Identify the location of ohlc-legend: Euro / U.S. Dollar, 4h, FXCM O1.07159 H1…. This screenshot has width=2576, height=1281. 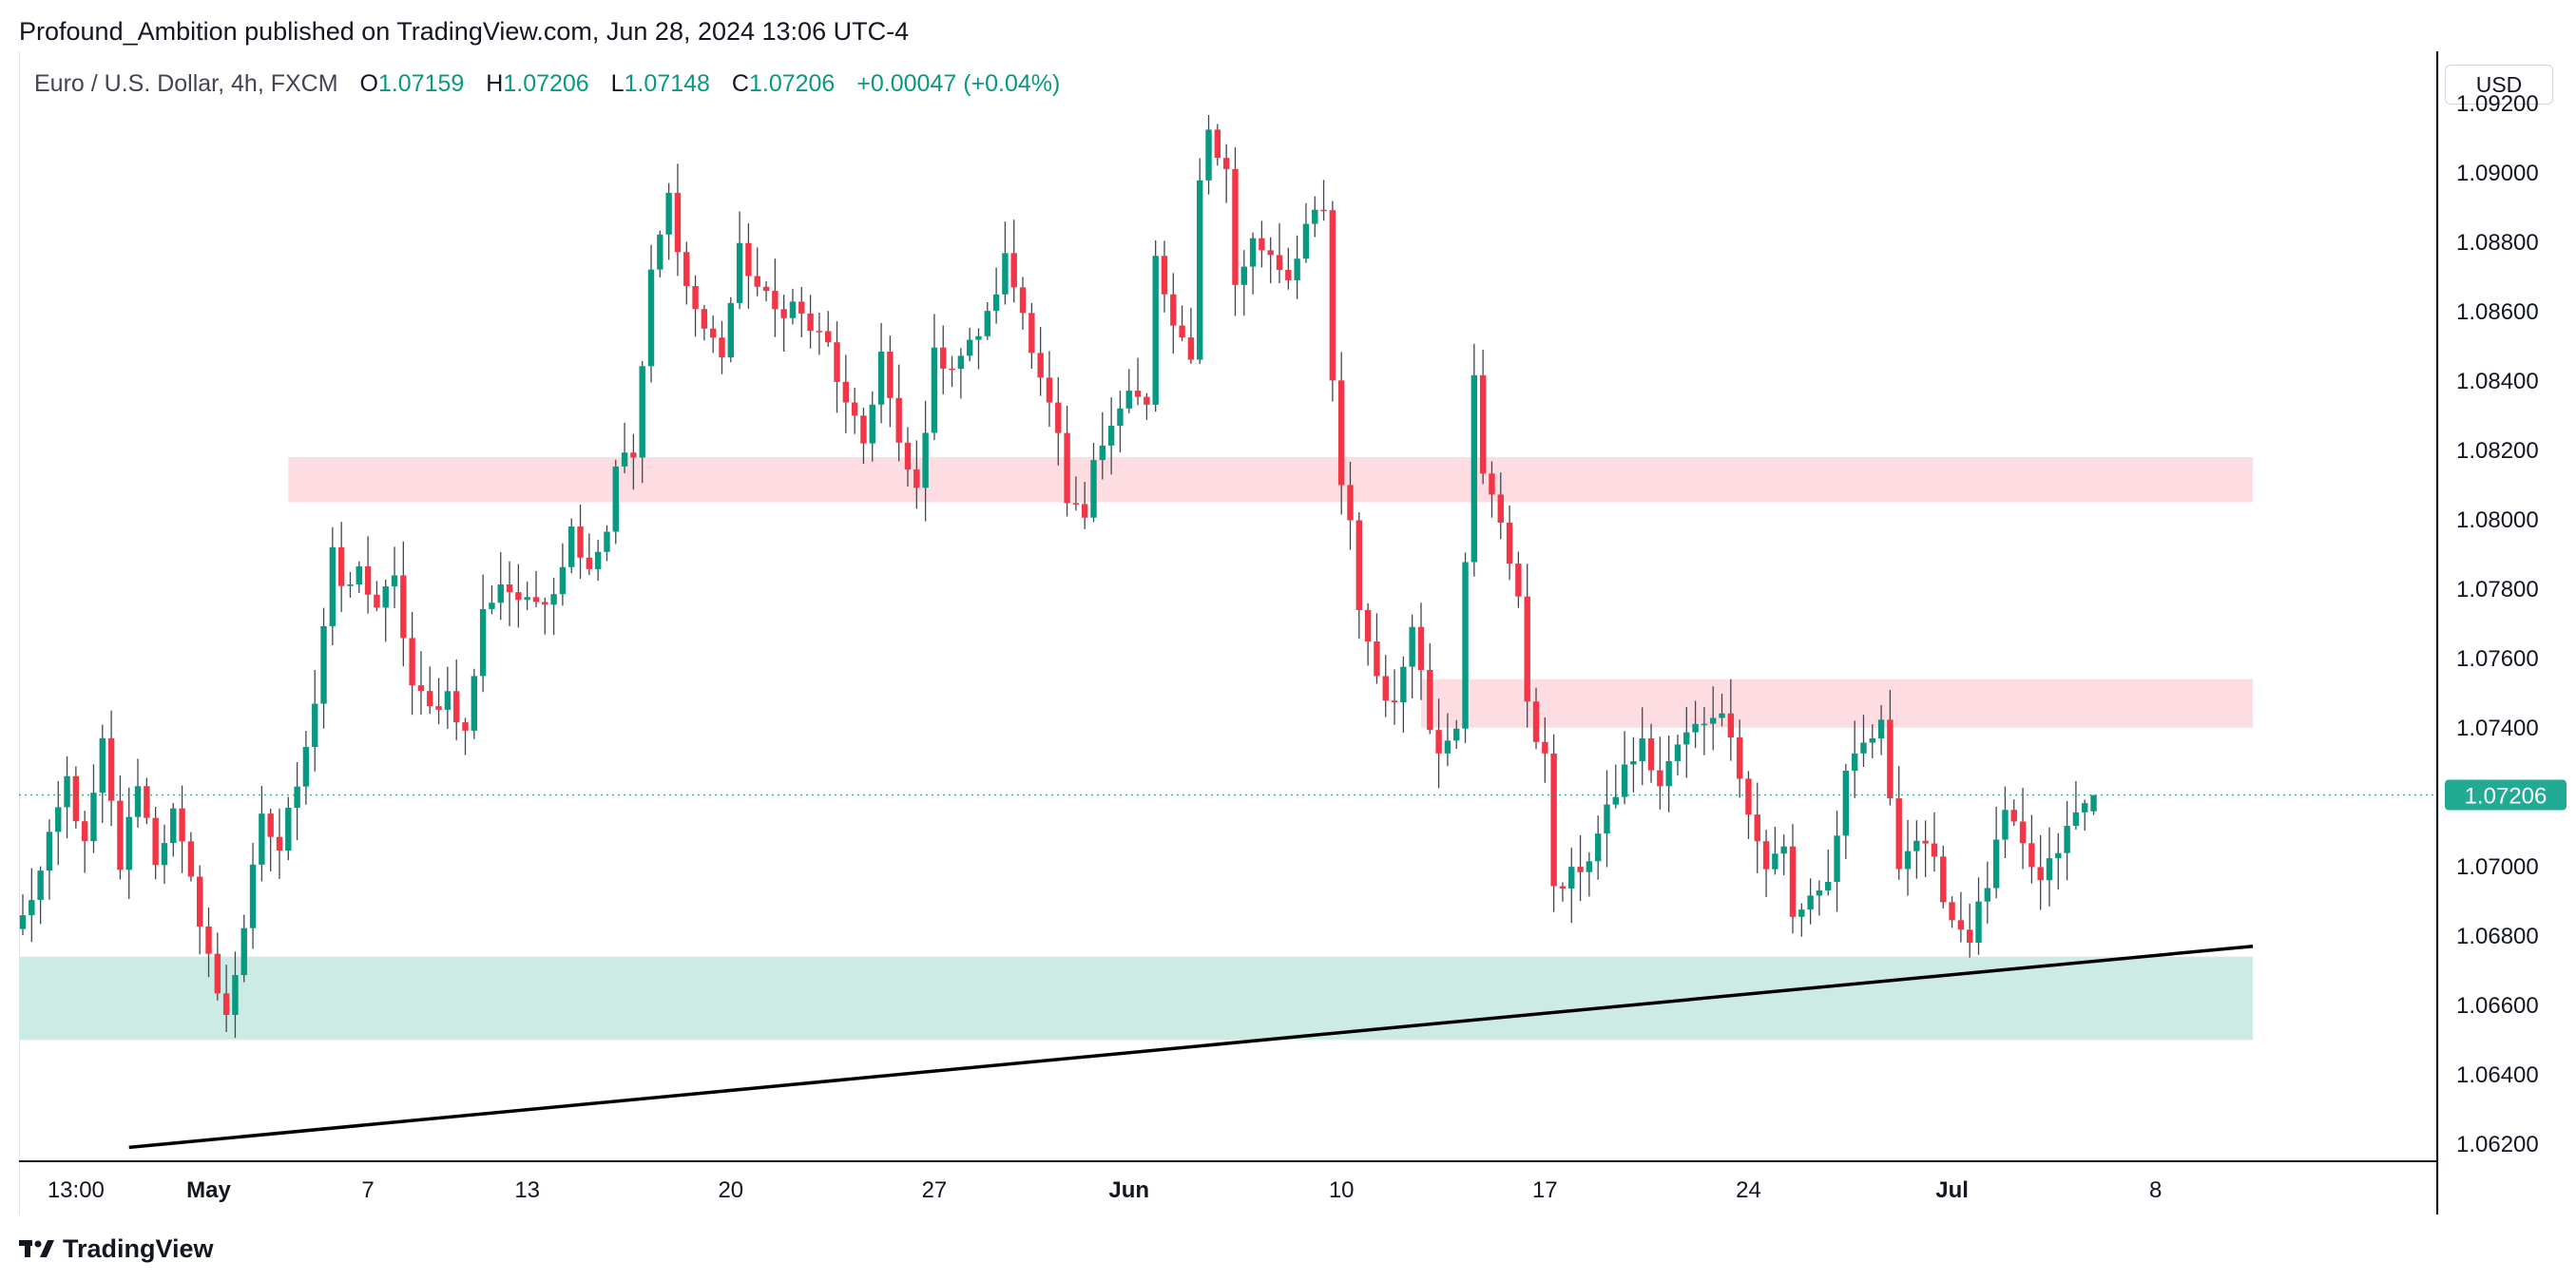
(547, 84).